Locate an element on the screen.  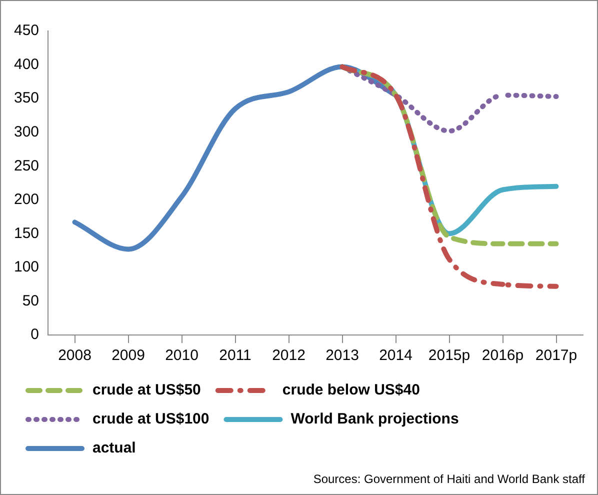
x-tick-label: 2013 is located at coordinates (342, 355).